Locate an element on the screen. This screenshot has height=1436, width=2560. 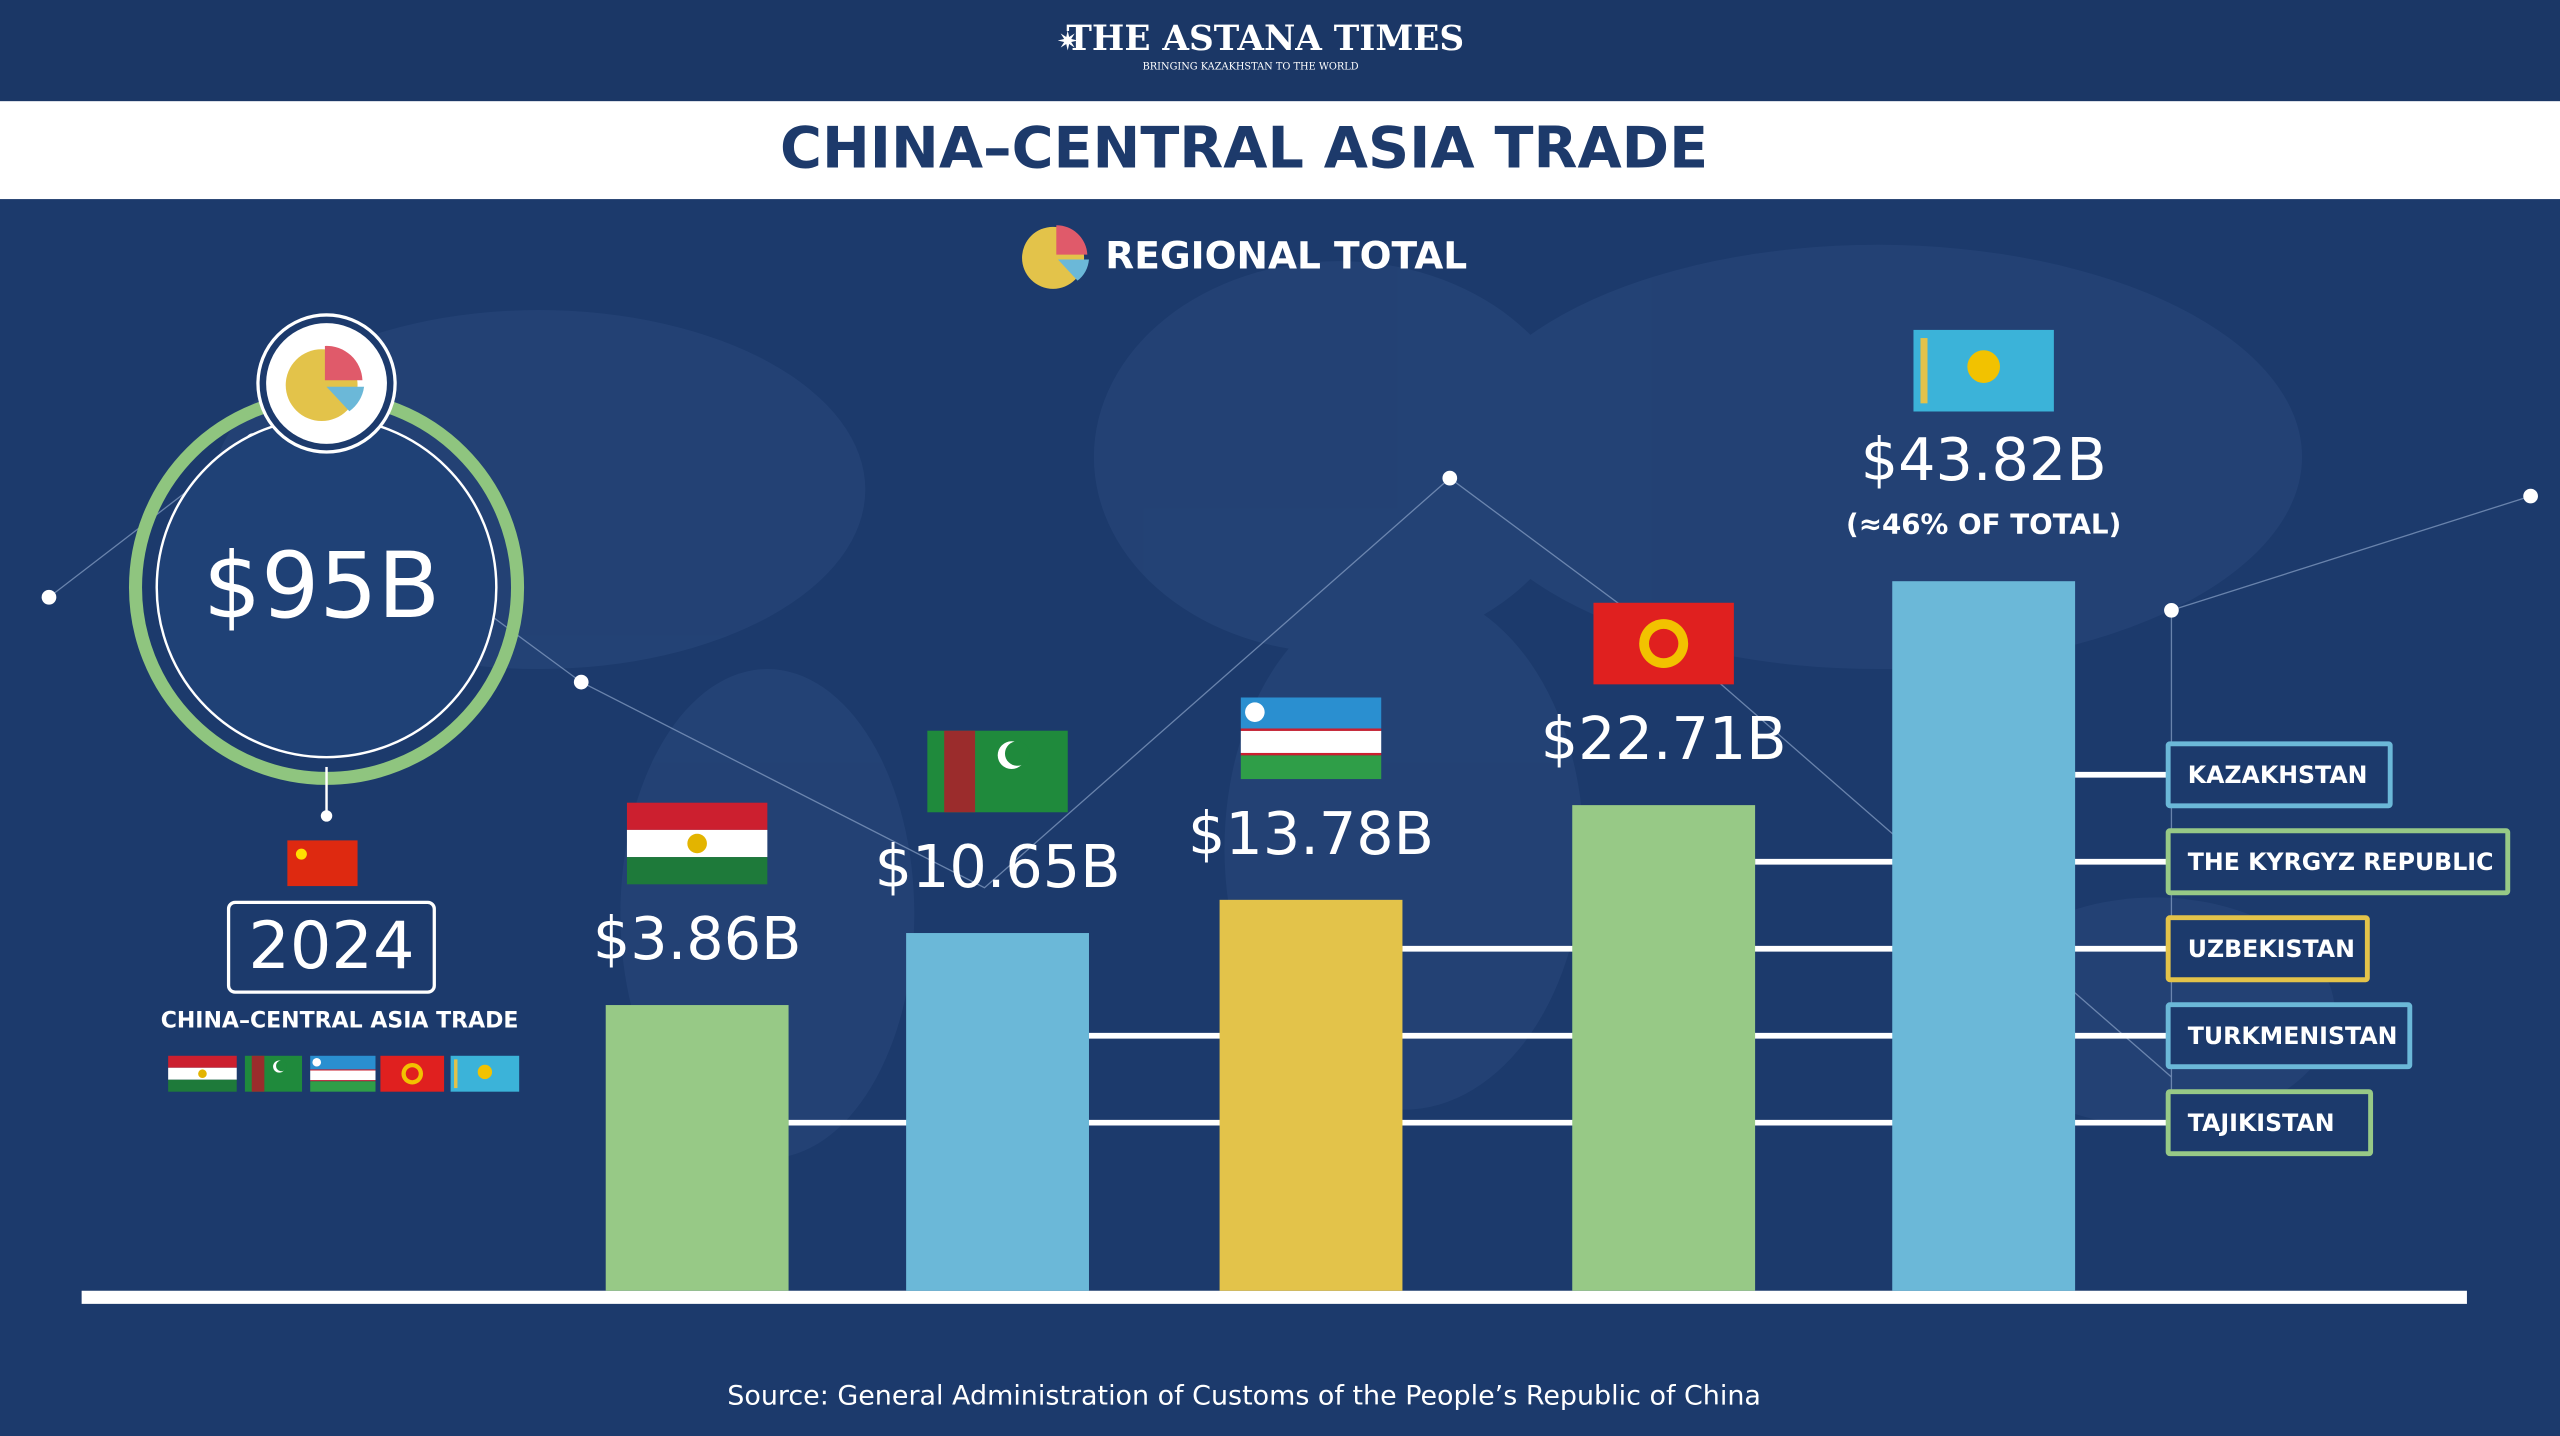
total-caption: CHINA–CENTRAL ASIA TRADE is located at coordinates (340, 1021).